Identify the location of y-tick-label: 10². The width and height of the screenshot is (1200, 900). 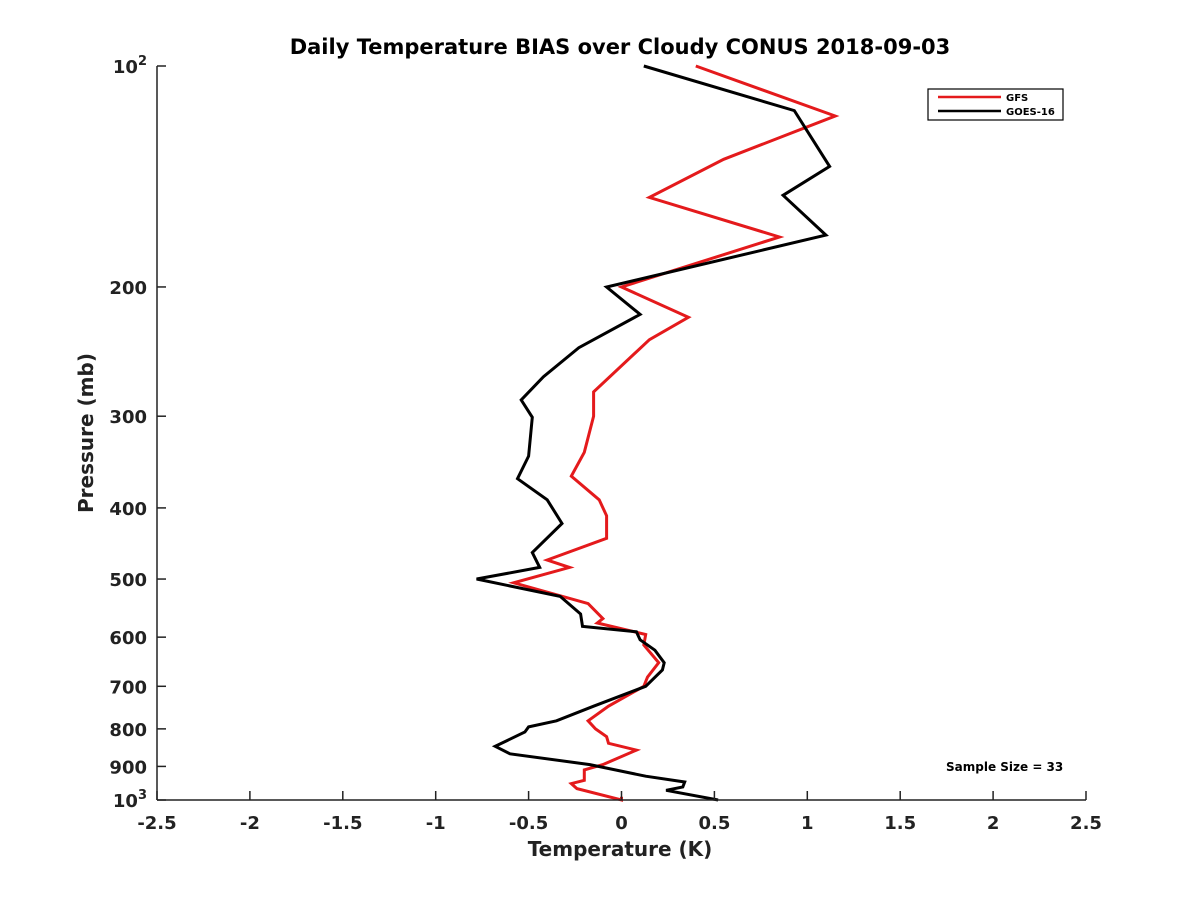
(130, 66).